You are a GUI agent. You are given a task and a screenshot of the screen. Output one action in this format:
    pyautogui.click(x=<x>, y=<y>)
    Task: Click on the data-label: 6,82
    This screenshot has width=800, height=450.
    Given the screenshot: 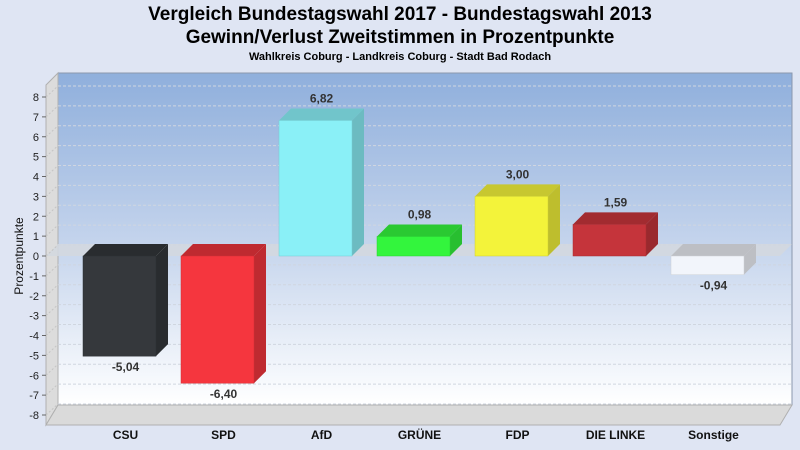 What is the action you would take?
    pyautogui.click(x=322, y=98)
    